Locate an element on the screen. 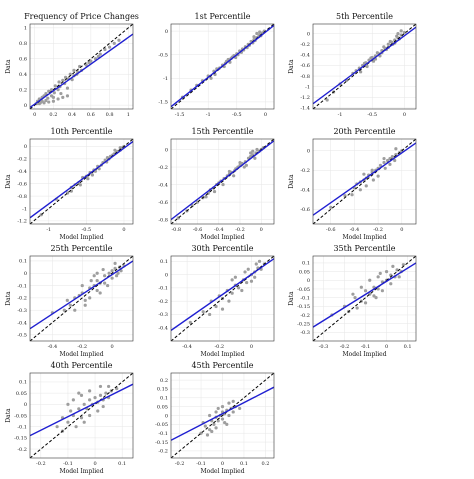 This screenshot has height=479, width=474. y-tick-label: -0.4 is located at coordinates (163, 185).